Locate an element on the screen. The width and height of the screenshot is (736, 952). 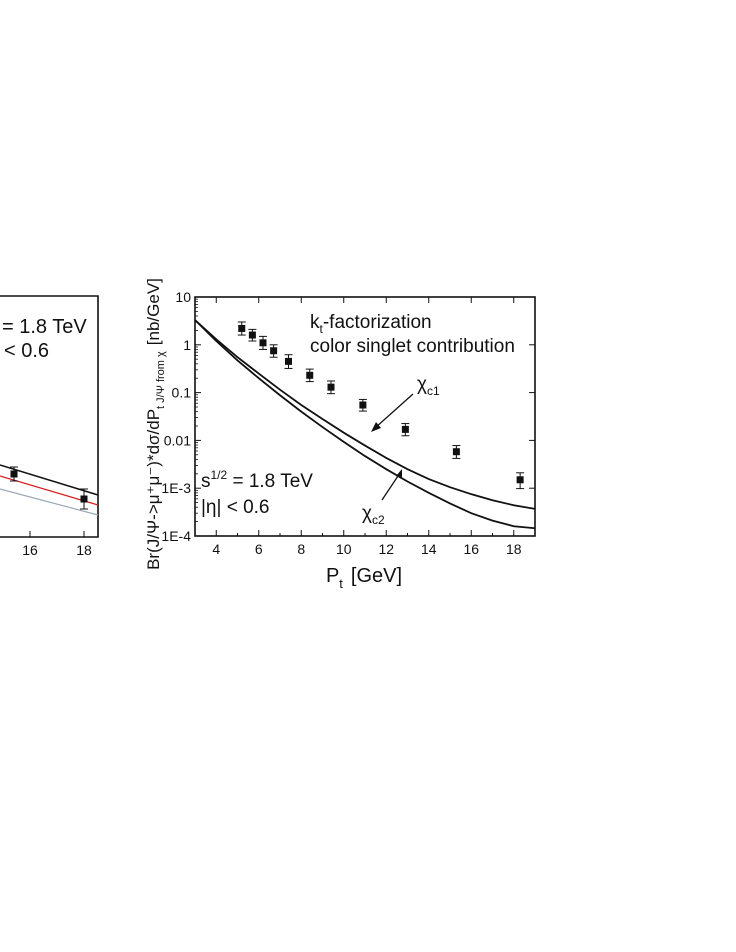
series-layer is located at coordinates (365, 424).